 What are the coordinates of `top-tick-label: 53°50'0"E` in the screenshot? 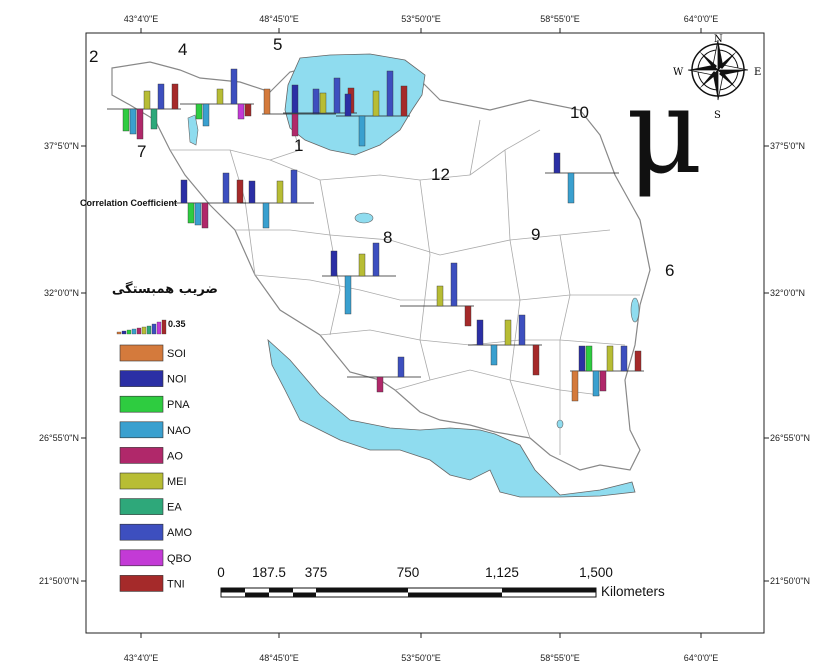 It's located at (421, 19).